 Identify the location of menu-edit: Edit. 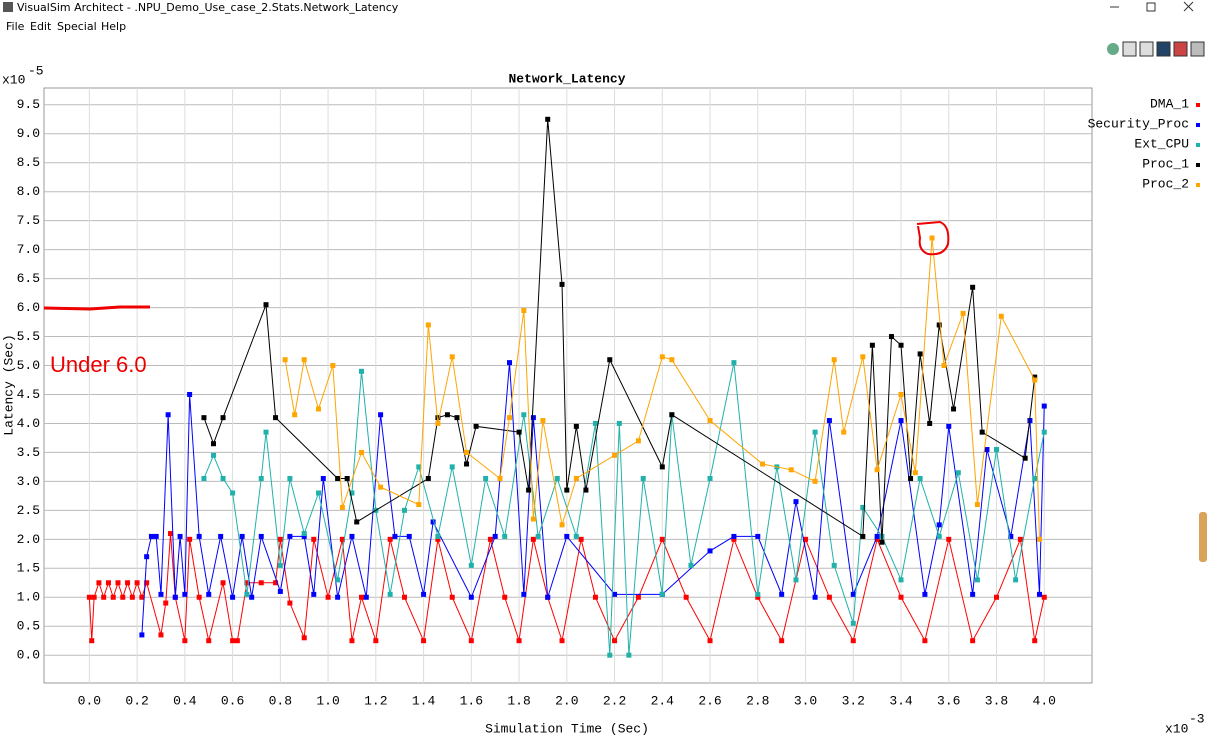
(41, 26).